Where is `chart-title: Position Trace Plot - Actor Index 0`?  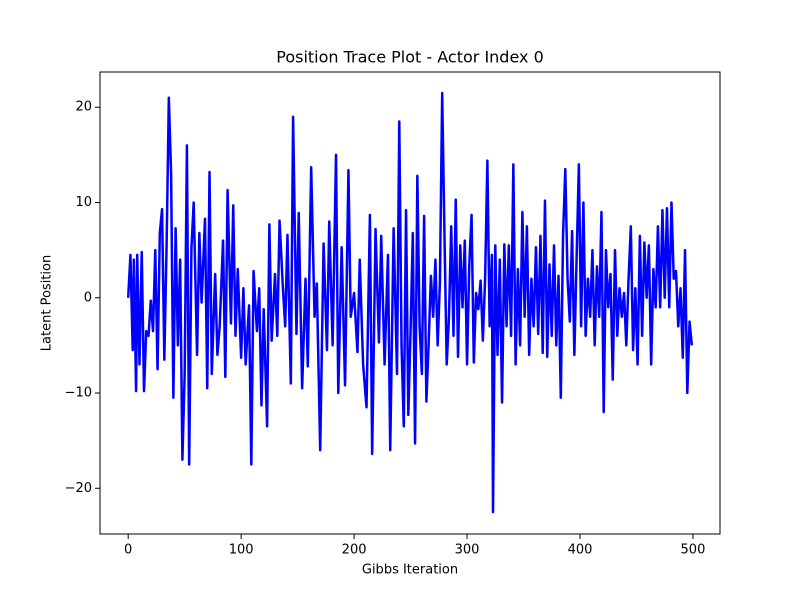
chart-title: Position Trace Plot - Actor Index 0 is located at coordinates (410, 57).